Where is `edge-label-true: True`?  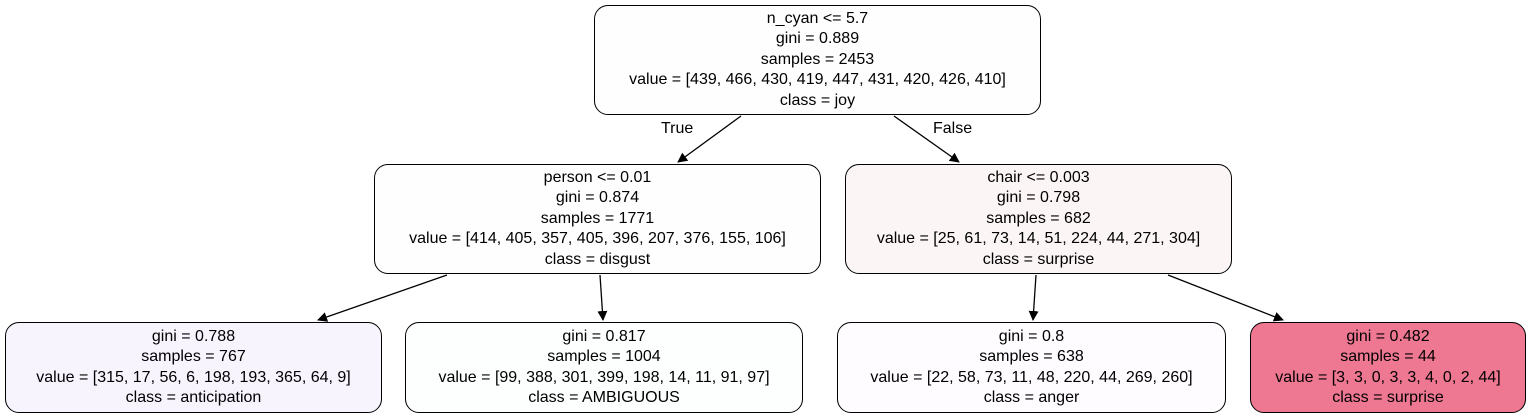 edge-label-true: True is located at coordinates (677, 128).